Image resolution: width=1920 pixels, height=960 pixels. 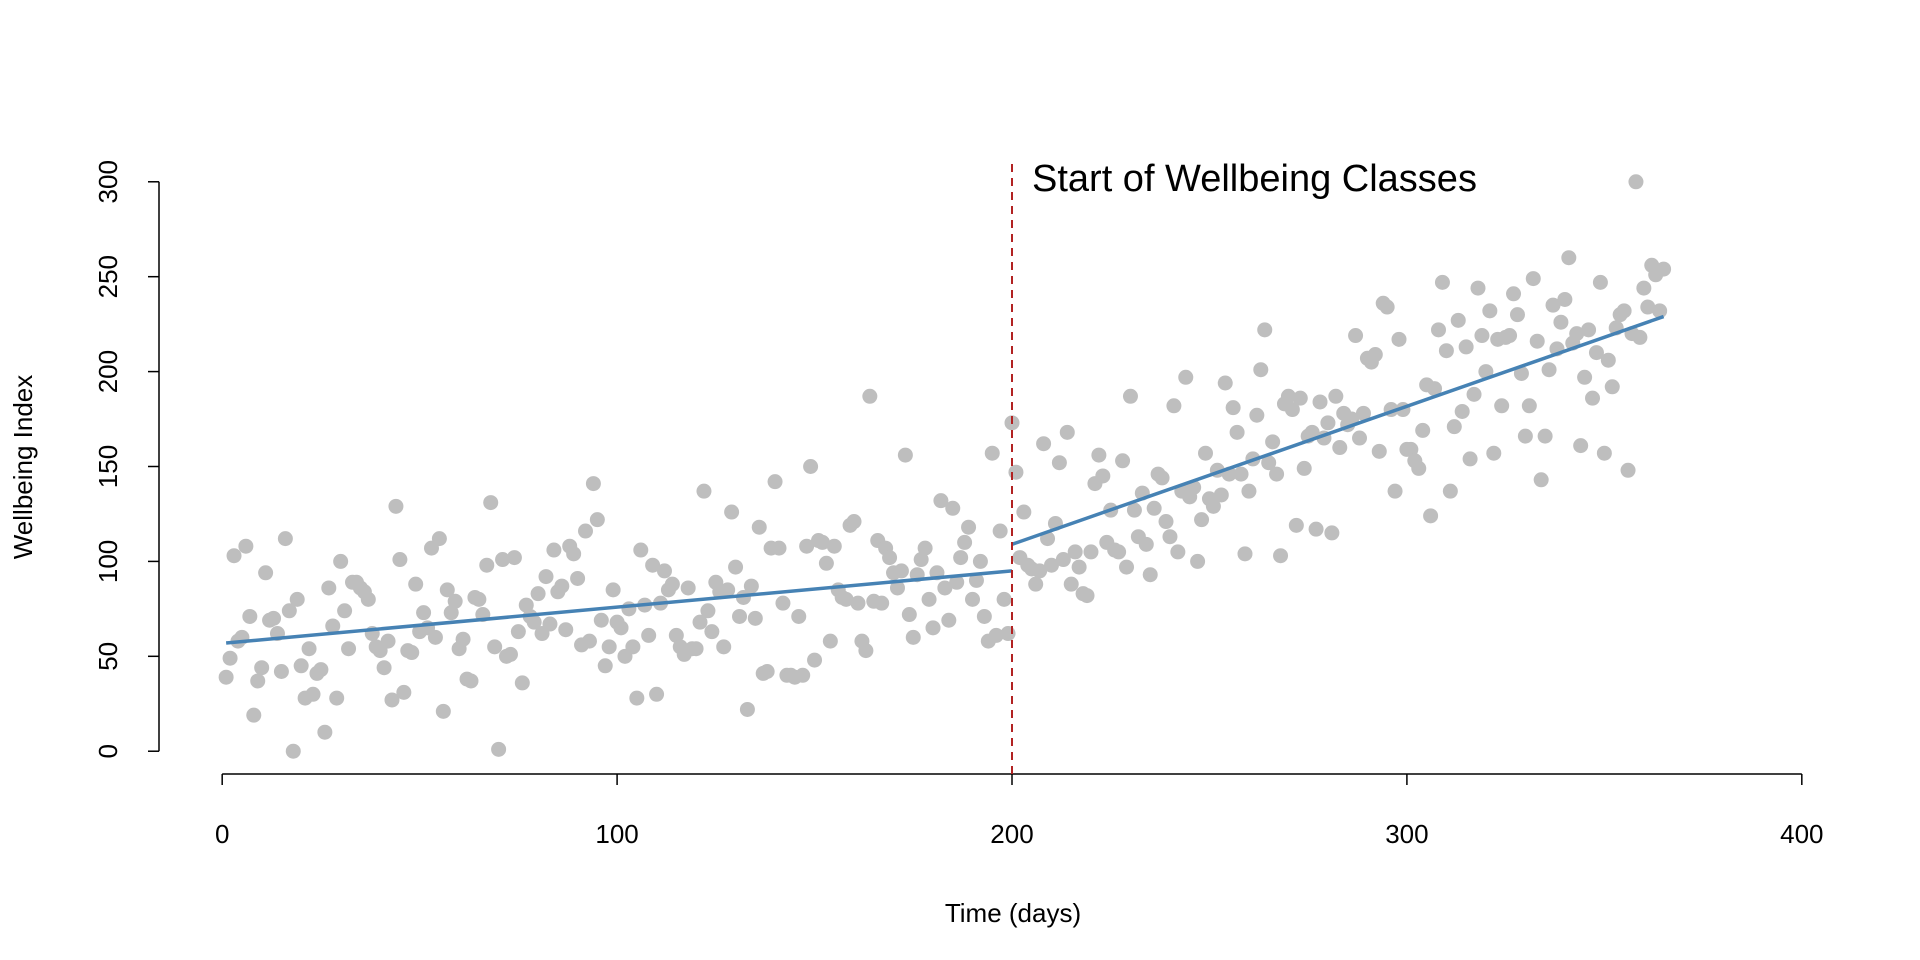 I want to click on y-tick-label: 250, so click(x=108, y=276).